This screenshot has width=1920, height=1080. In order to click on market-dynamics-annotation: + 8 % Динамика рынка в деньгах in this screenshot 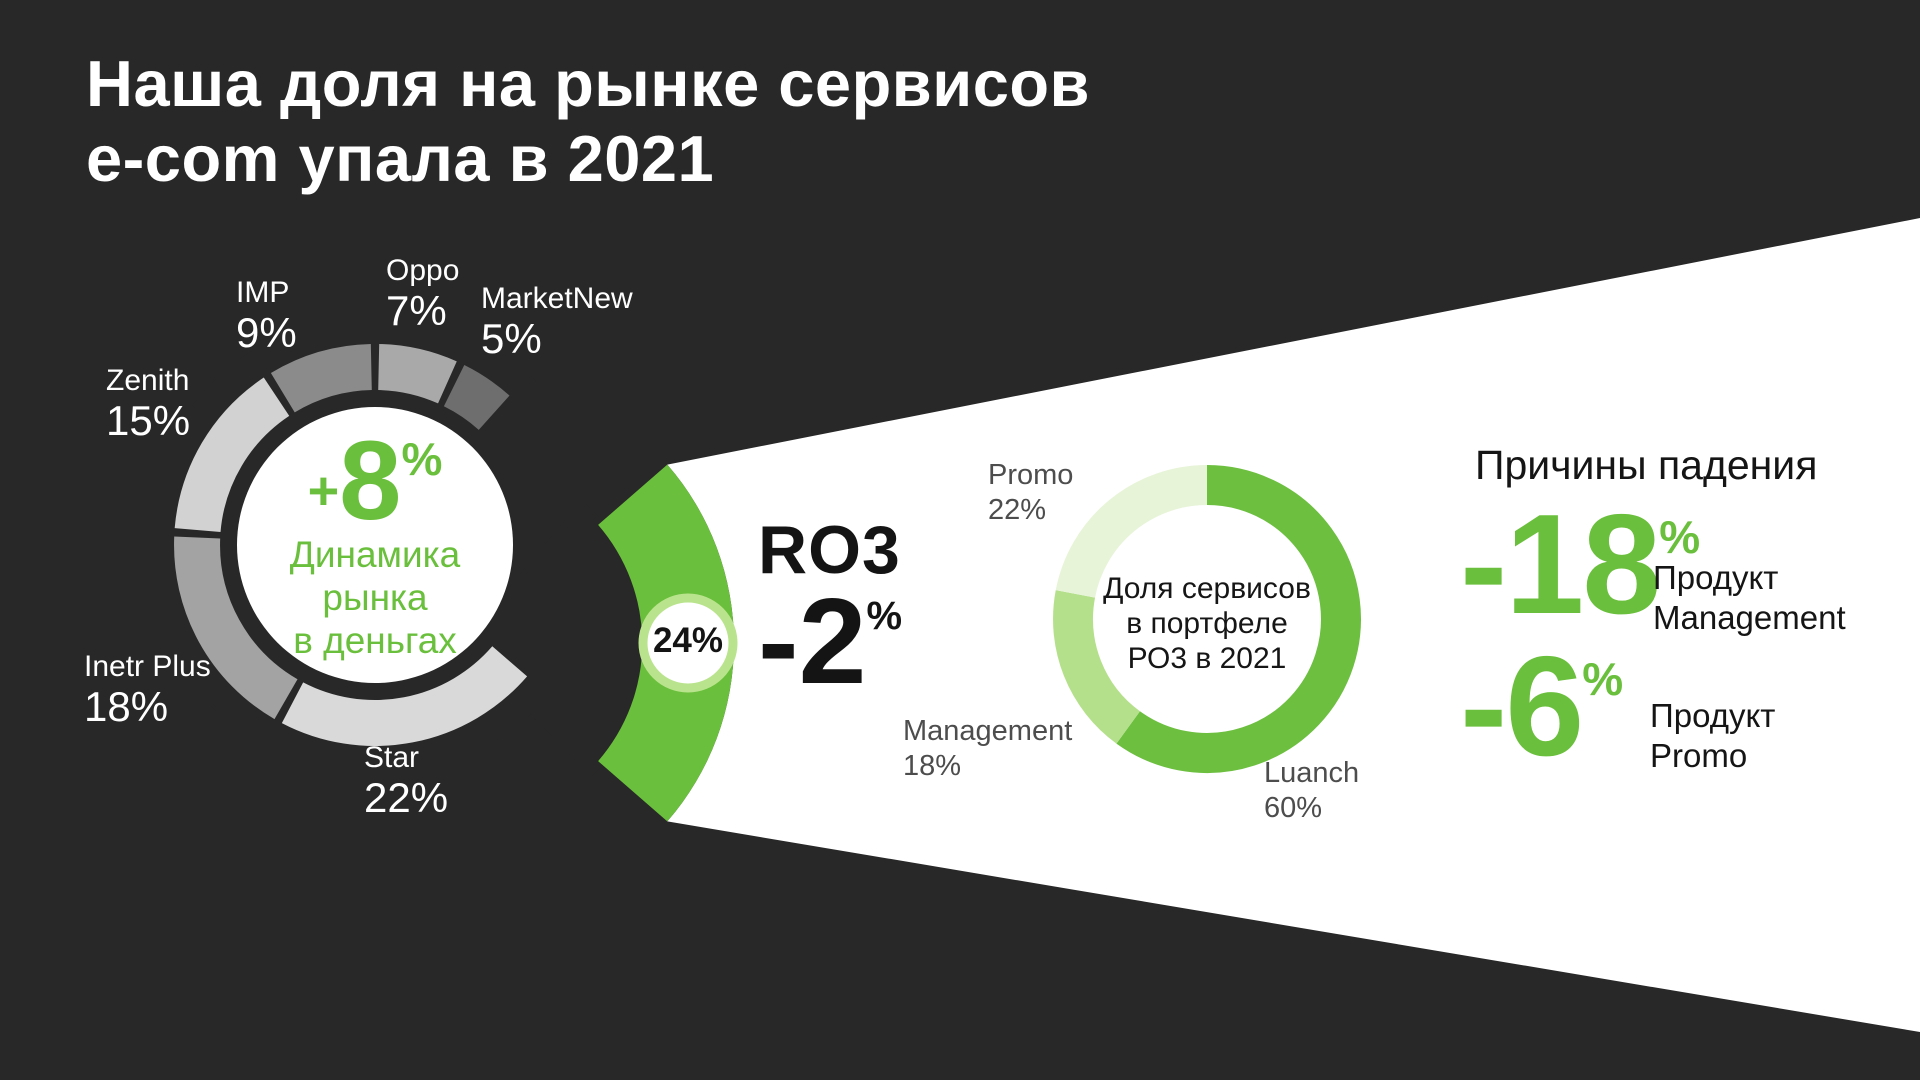, I will do `click(375, 540)`.